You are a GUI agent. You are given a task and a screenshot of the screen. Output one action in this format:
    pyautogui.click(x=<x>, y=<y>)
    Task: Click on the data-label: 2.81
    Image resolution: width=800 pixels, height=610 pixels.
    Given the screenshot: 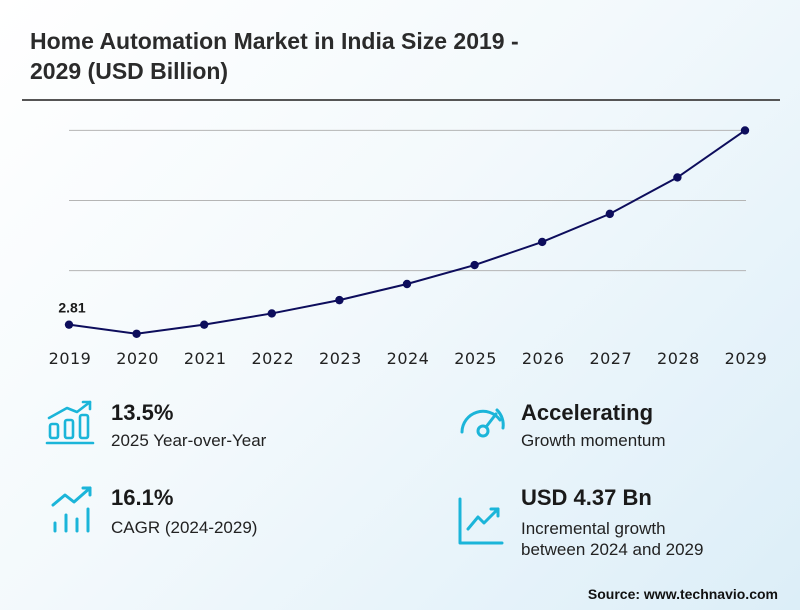 What is the action you would take?
    pyautogui.click(x=71, y=308)
    